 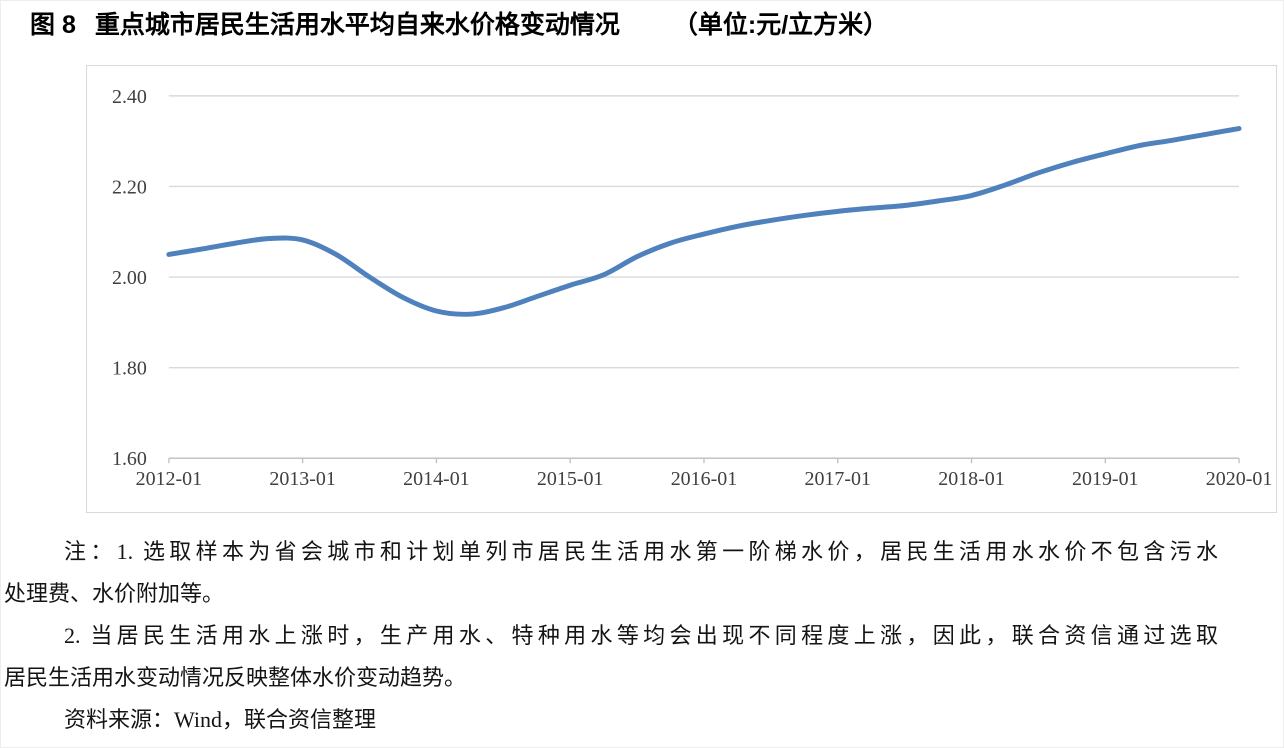 I want to click on x-tick-label: 2019-01, so click(x=1105, y=479).